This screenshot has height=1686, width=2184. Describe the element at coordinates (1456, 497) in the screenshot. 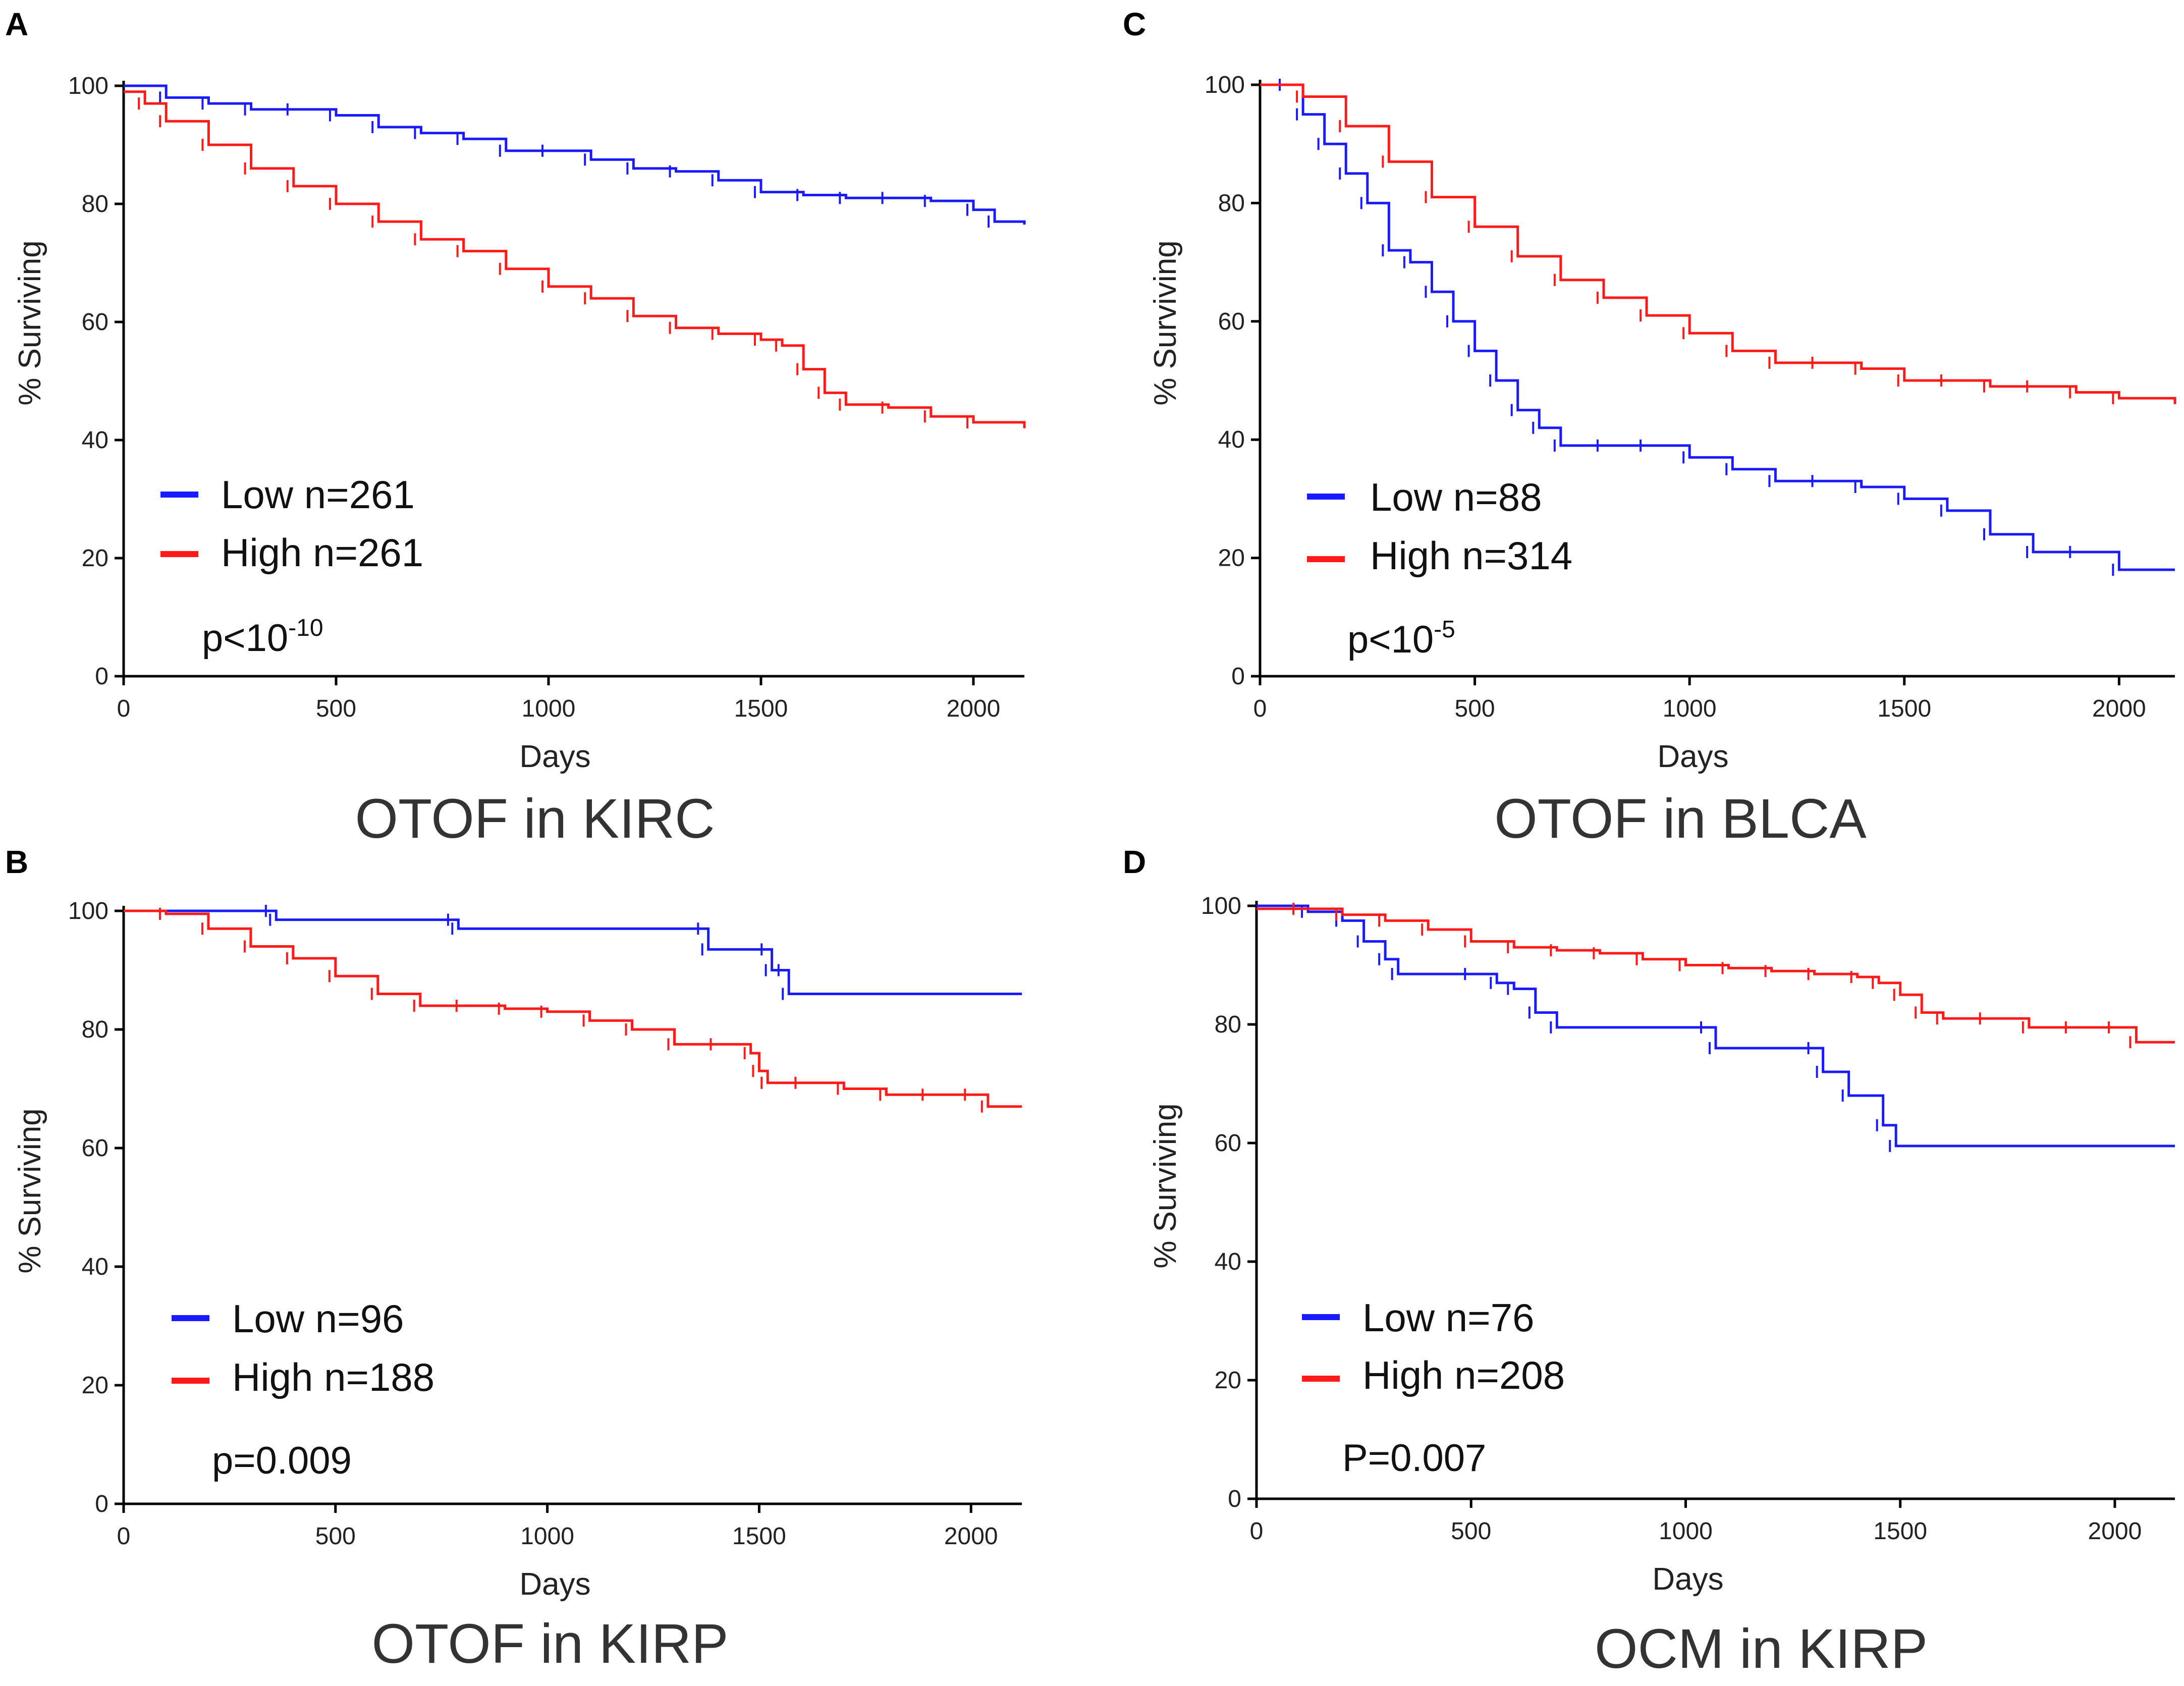

I see `legend-label-low: Low n=88` at that location.